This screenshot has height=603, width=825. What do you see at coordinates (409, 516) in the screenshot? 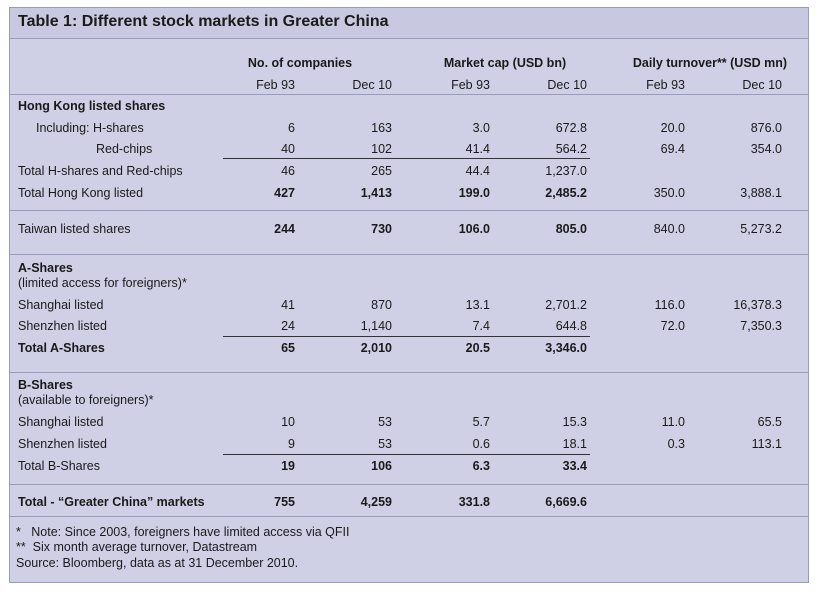
I see `footer-separator` at bounding box center [409, 516].